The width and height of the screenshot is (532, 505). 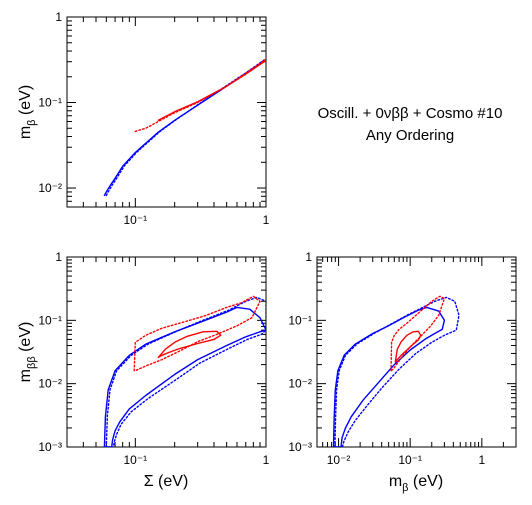 What do you see at coordinates (166, 481) in the screenshot?
I see `x-axis-label: Σ (eV)` at bounding box center [166, 481].